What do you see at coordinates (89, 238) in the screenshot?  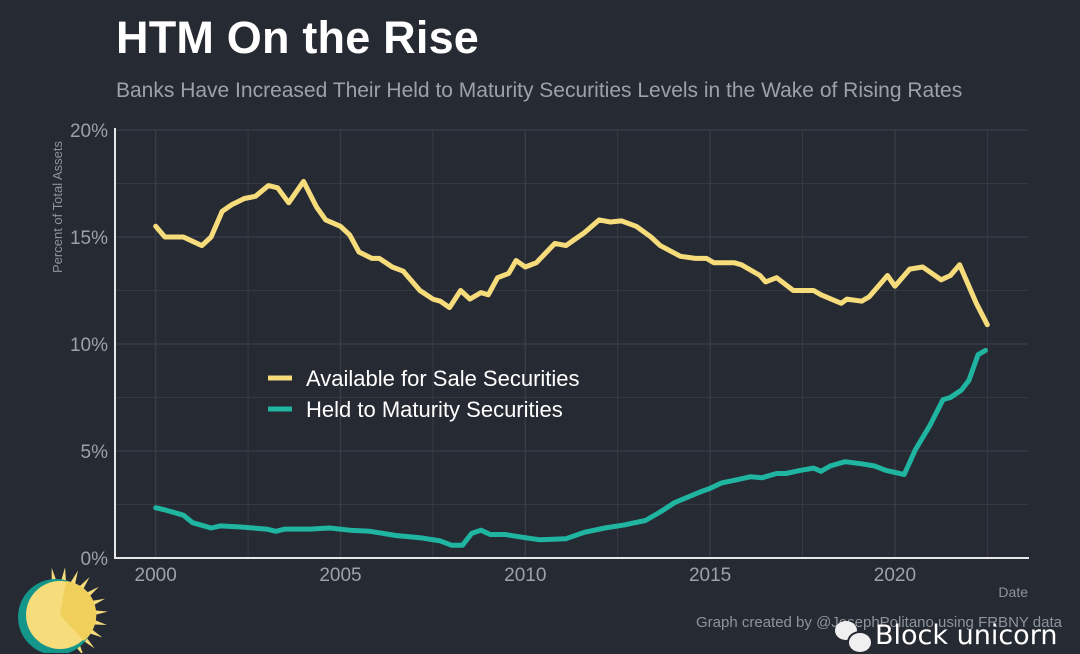 I see `y-tick-label: 15%` at bounding box center [89, 238].